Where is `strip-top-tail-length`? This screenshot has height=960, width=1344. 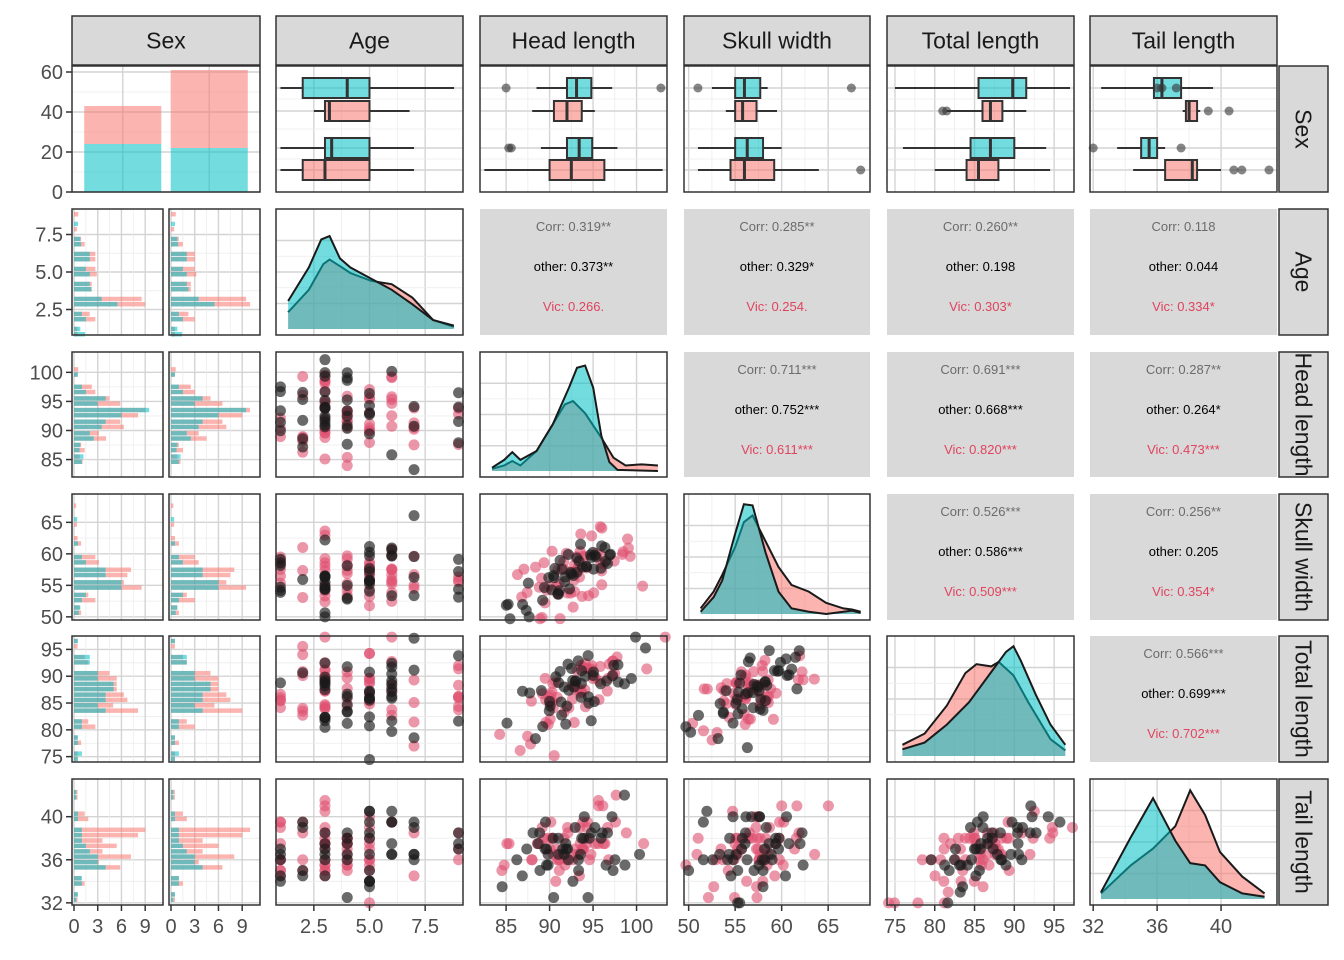
strip-top-tail-length is located at coordinates (1183, 40).